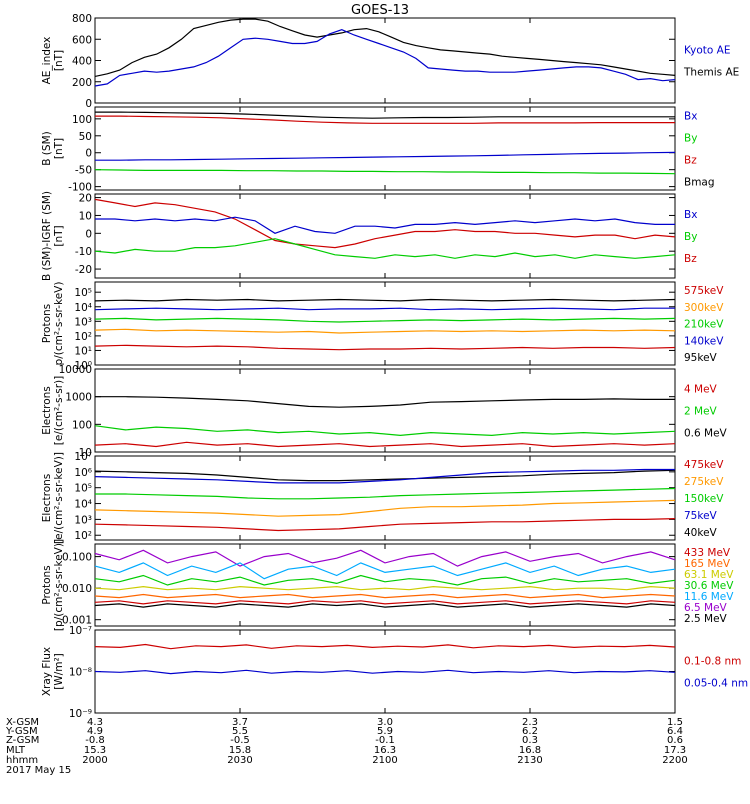 The height and width of the screenshot is (804, 750). I want to click on legend-entry: Bx, so click(690, 215).